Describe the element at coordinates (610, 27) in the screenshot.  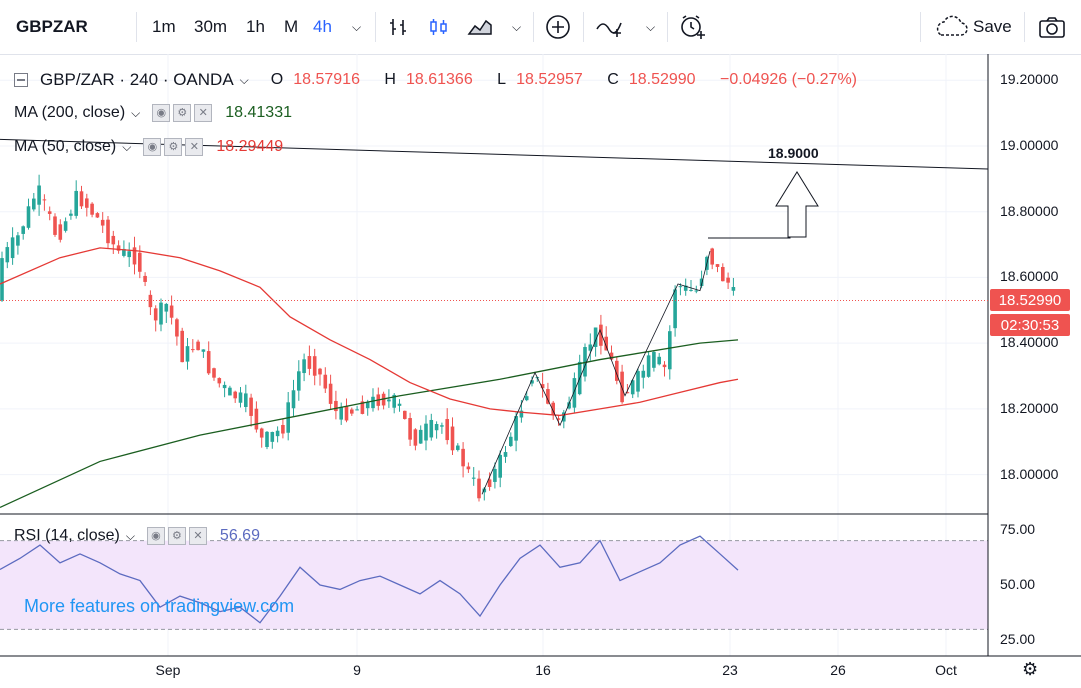
I see `compare-icon` at that location.